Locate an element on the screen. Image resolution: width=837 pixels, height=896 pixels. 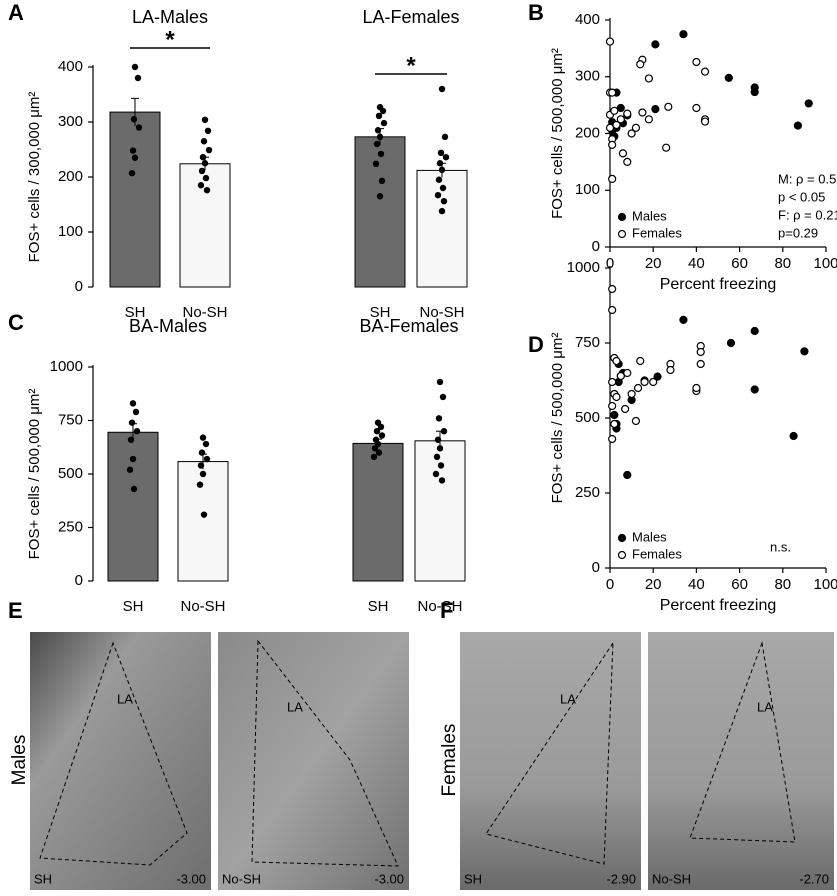
y-tick-label: 400 is located at coordinates (70, 66).